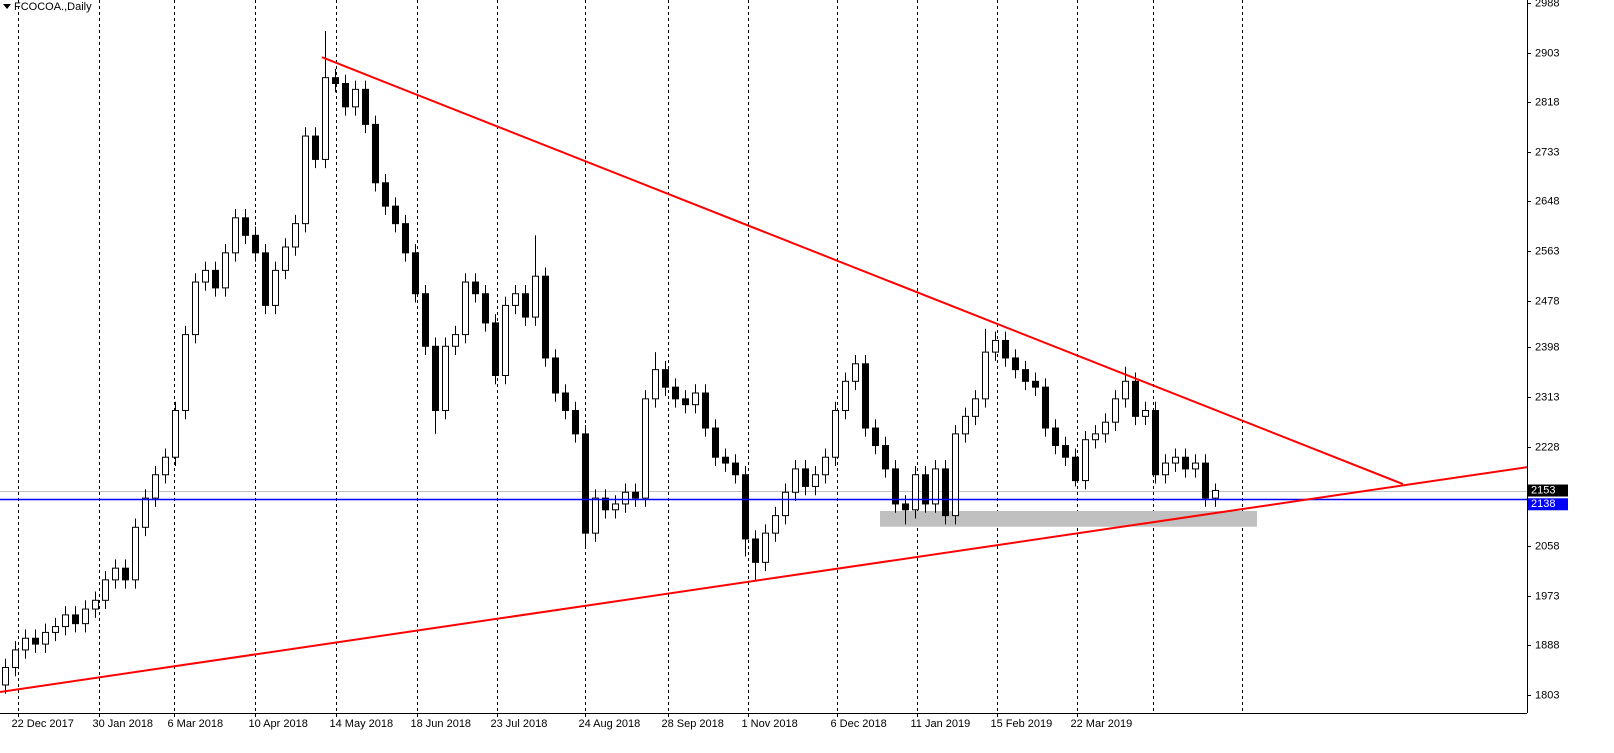 Image resolution: width=1614 pixels, height=753 pixels. What do you see at coordinates (1547, 695) in the screenshot?
I see `y-tick-label: 1803` at bounding box center [1547, 695].